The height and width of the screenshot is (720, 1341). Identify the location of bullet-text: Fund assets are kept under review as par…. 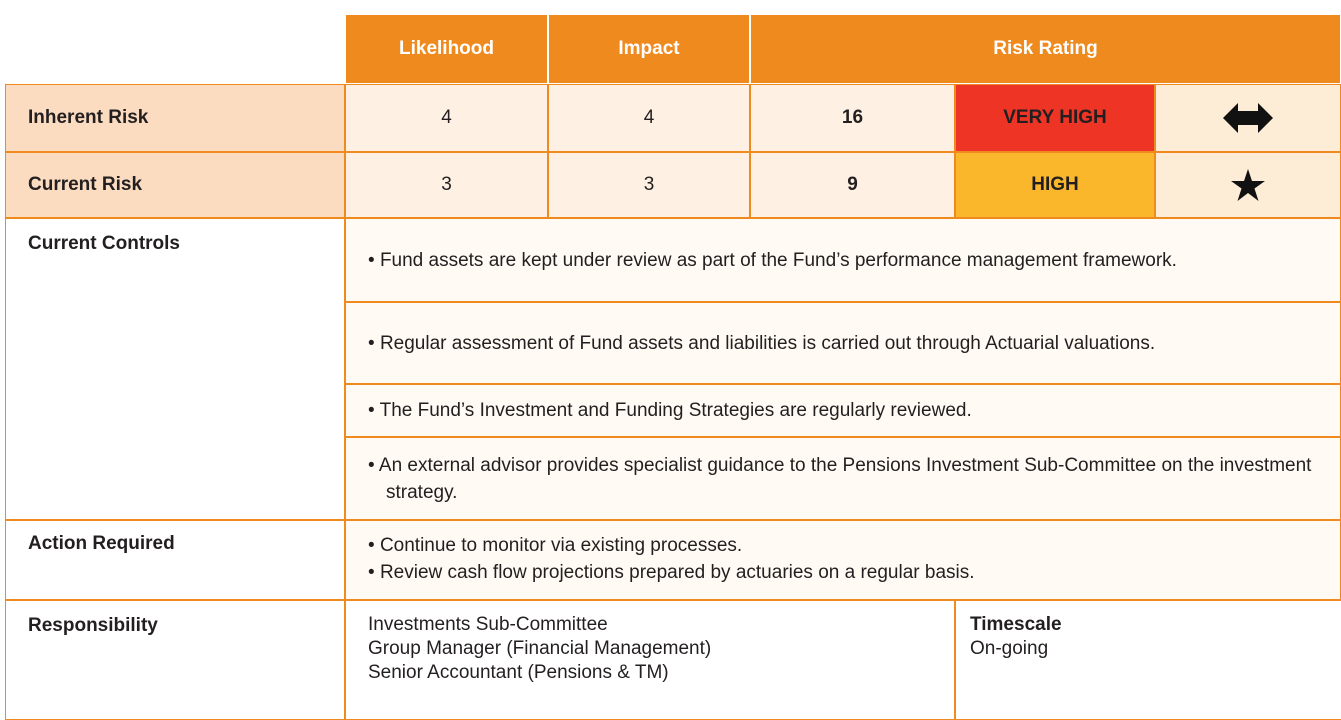
(772, 260).